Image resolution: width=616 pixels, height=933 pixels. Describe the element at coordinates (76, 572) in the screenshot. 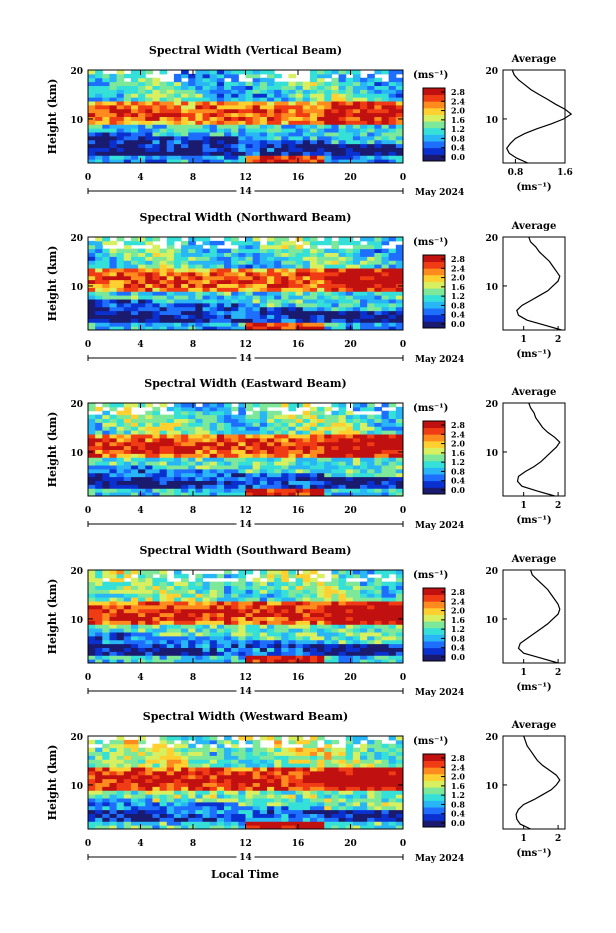

I see `y-tick-label: 20` at that location.